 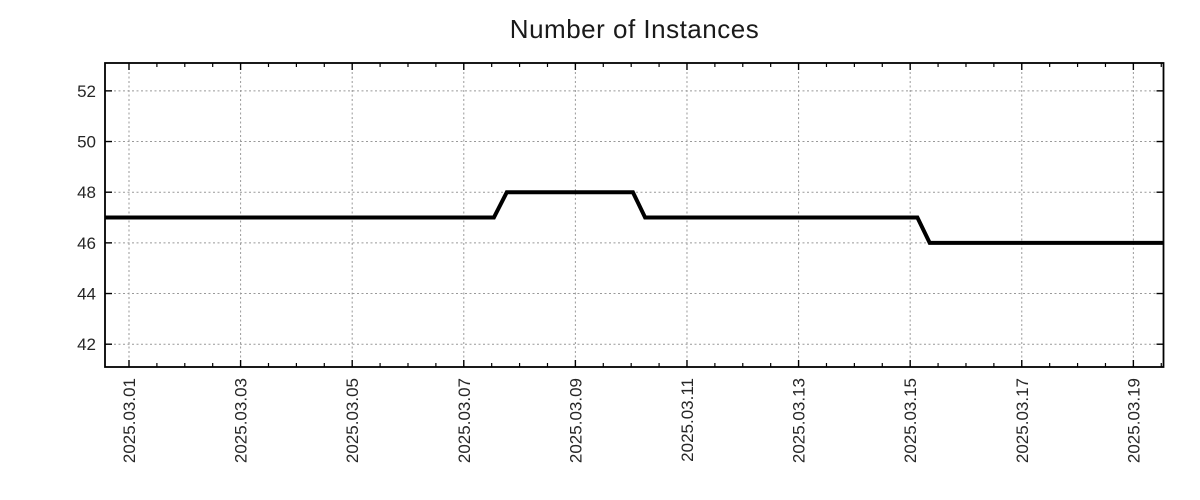 I want to click on y-tick-label: 42, so click(x=86, y=344).